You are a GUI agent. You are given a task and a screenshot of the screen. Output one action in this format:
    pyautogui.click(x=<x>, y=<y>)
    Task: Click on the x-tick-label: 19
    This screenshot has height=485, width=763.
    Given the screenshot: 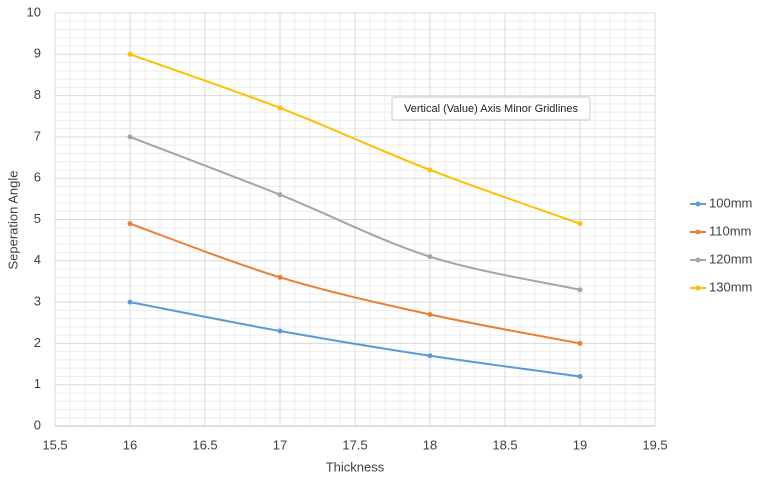 What is the action you would take?
    pyautogui.click(x=580, y=444)
    